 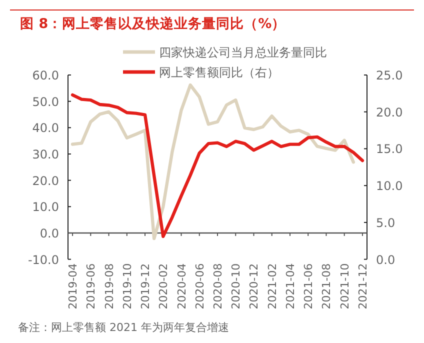 I want to click on x-tick-label: 2020-08, so click(x=218, y=286).